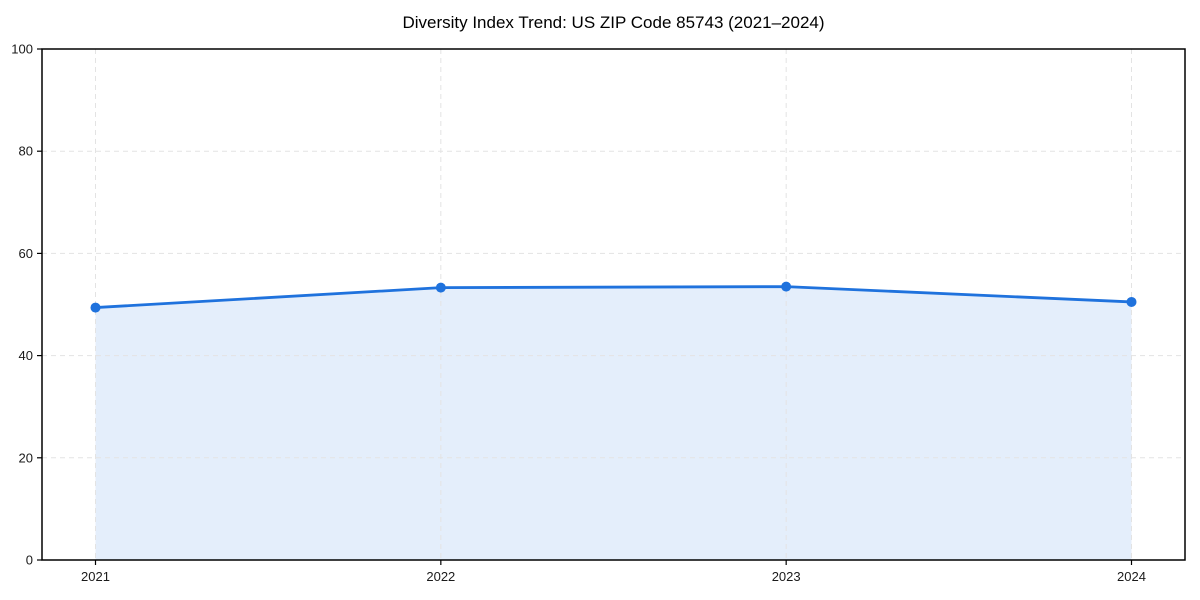  What do you see at coordinates (26, 253) in the screenshot?
I see `y-tick-label: 60` at bounding box center [26, 253].